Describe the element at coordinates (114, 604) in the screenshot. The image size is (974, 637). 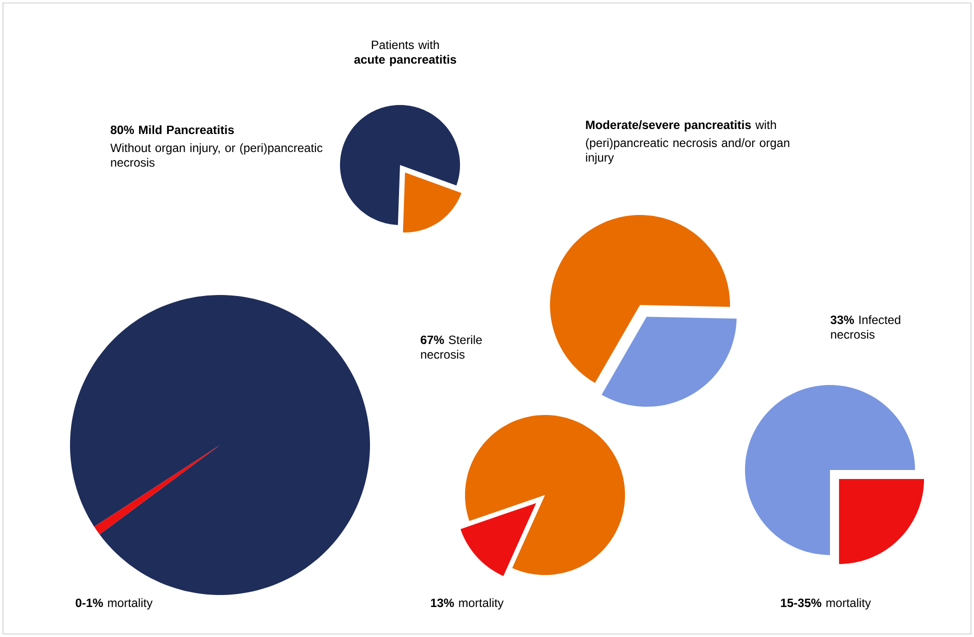
I see `text: 0-1% mortality` at that location.